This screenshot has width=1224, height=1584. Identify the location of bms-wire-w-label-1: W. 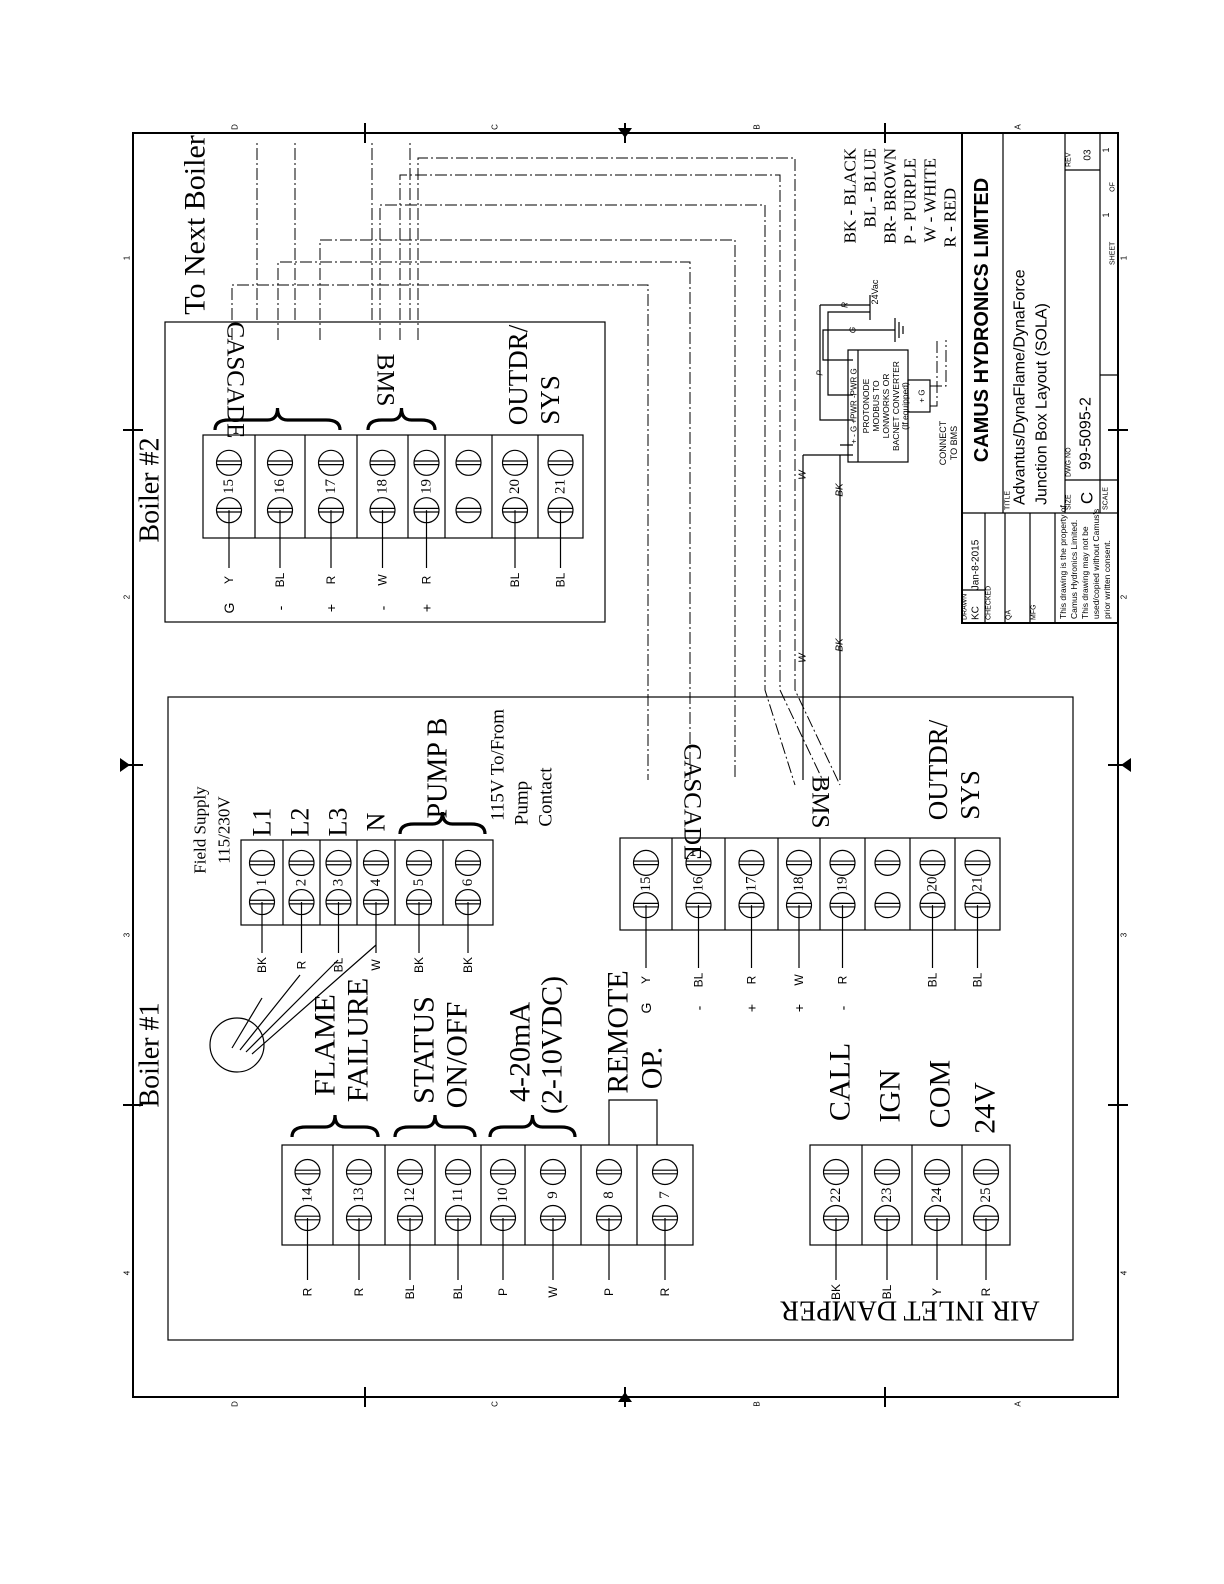
(803, 474).